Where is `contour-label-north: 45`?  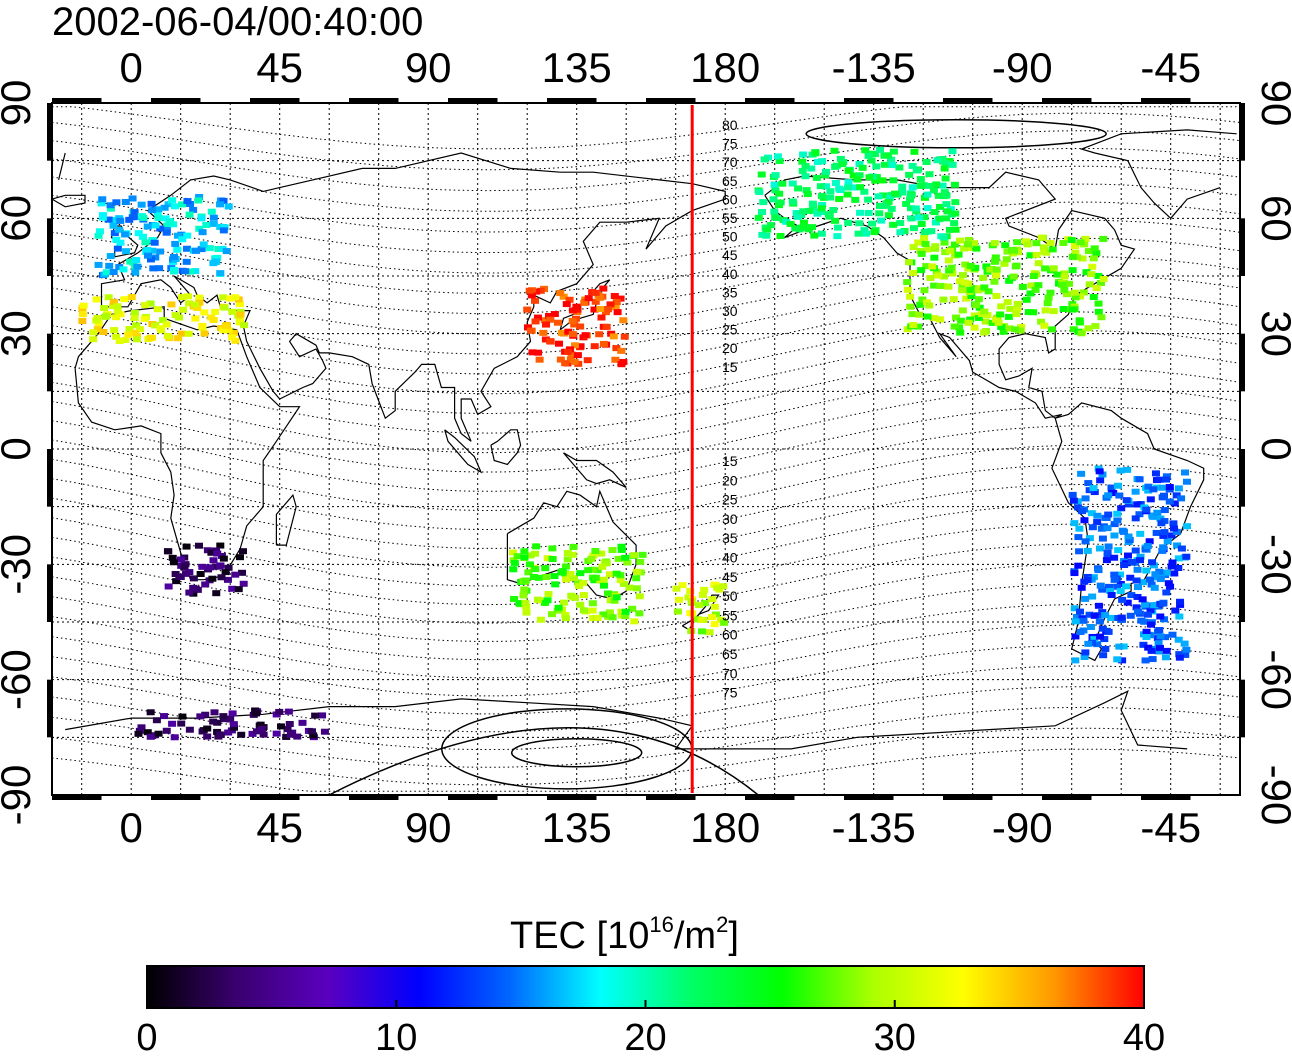
contour-label-north: 45 is located at coordinates (730, 255).